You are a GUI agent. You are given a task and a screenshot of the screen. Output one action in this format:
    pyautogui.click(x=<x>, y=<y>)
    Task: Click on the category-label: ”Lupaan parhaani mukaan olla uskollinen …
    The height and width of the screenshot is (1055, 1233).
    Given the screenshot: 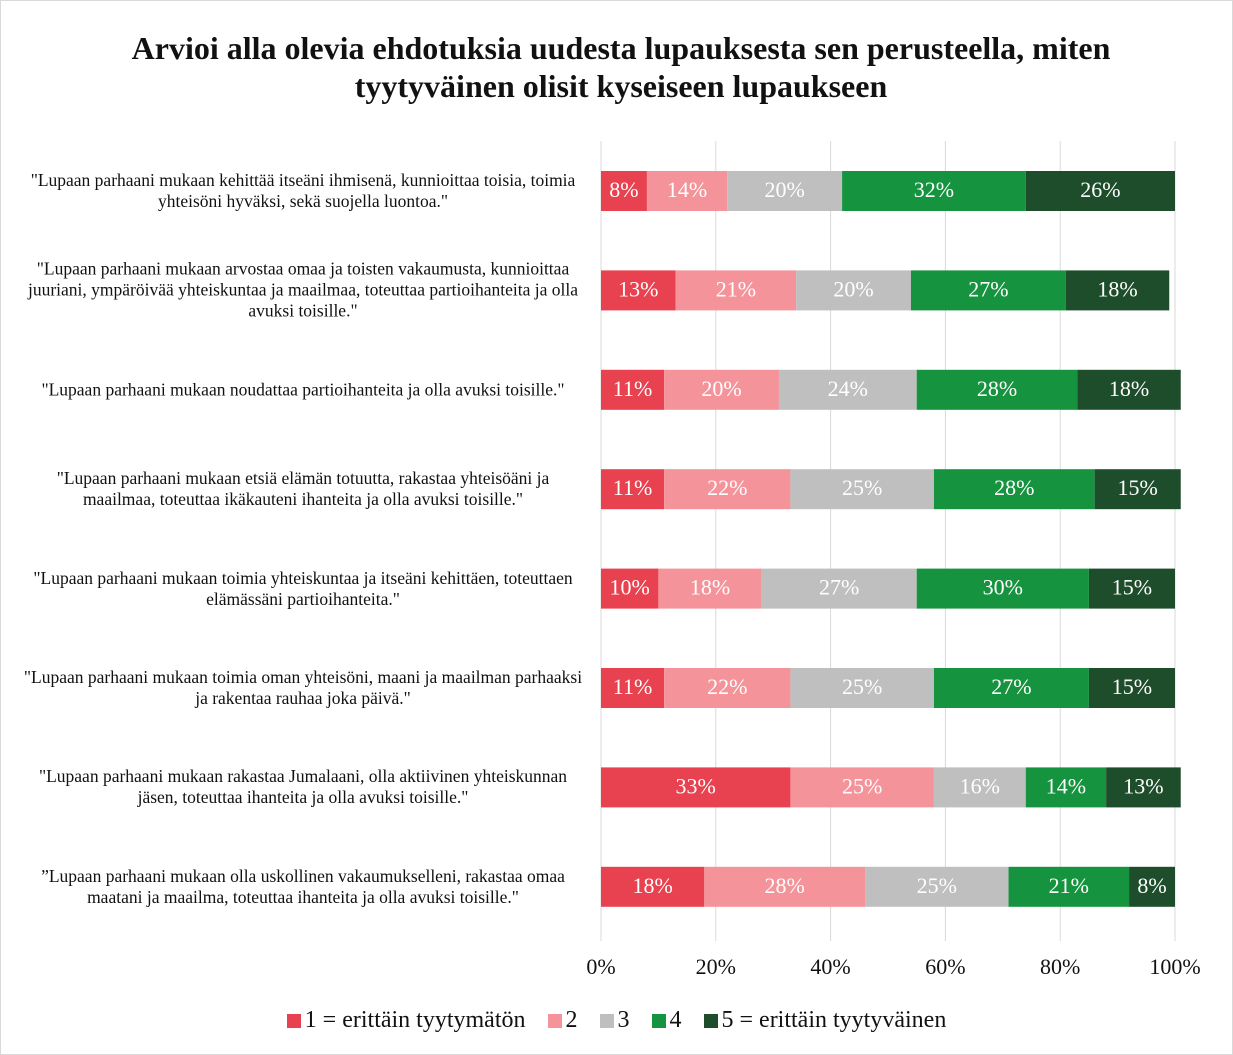 What is the action you would take?
    pyautogui.click(x=303, y=886)
    